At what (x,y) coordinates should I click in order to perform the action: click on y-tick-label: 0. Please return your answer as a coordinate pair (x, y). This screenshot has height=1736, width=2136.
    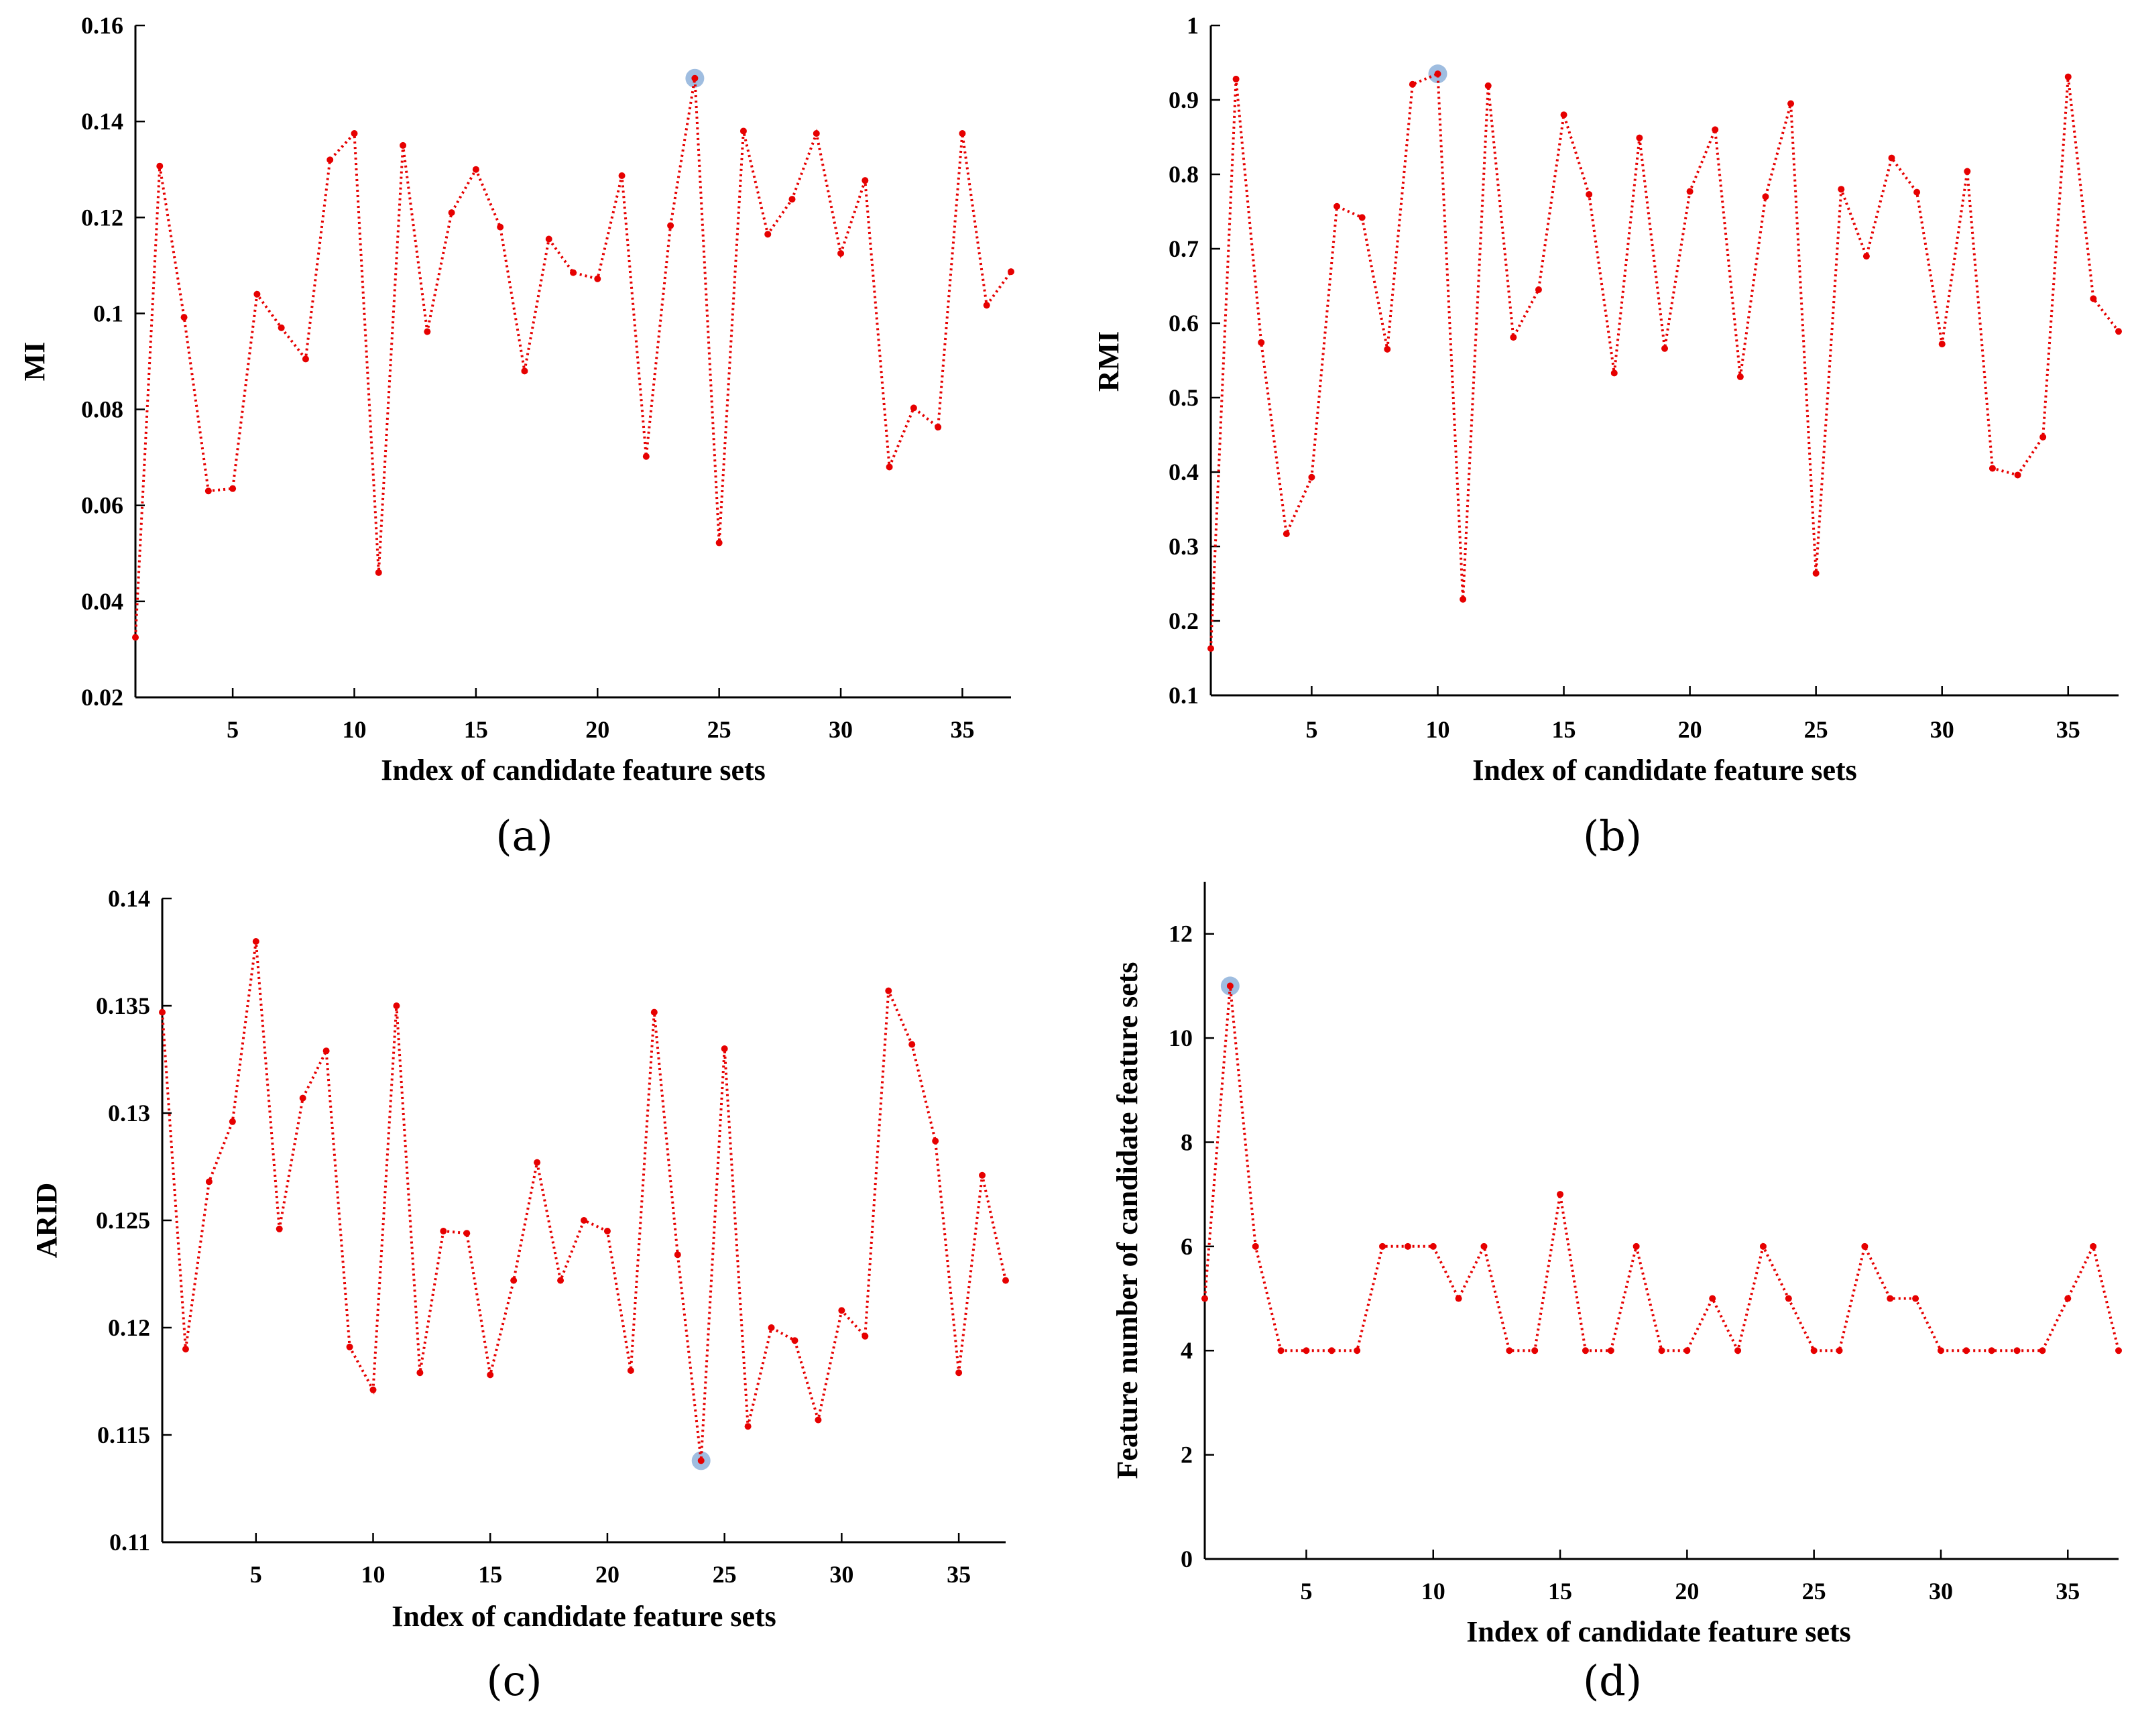
    Looking at the image, I should click on (1187, 1559).